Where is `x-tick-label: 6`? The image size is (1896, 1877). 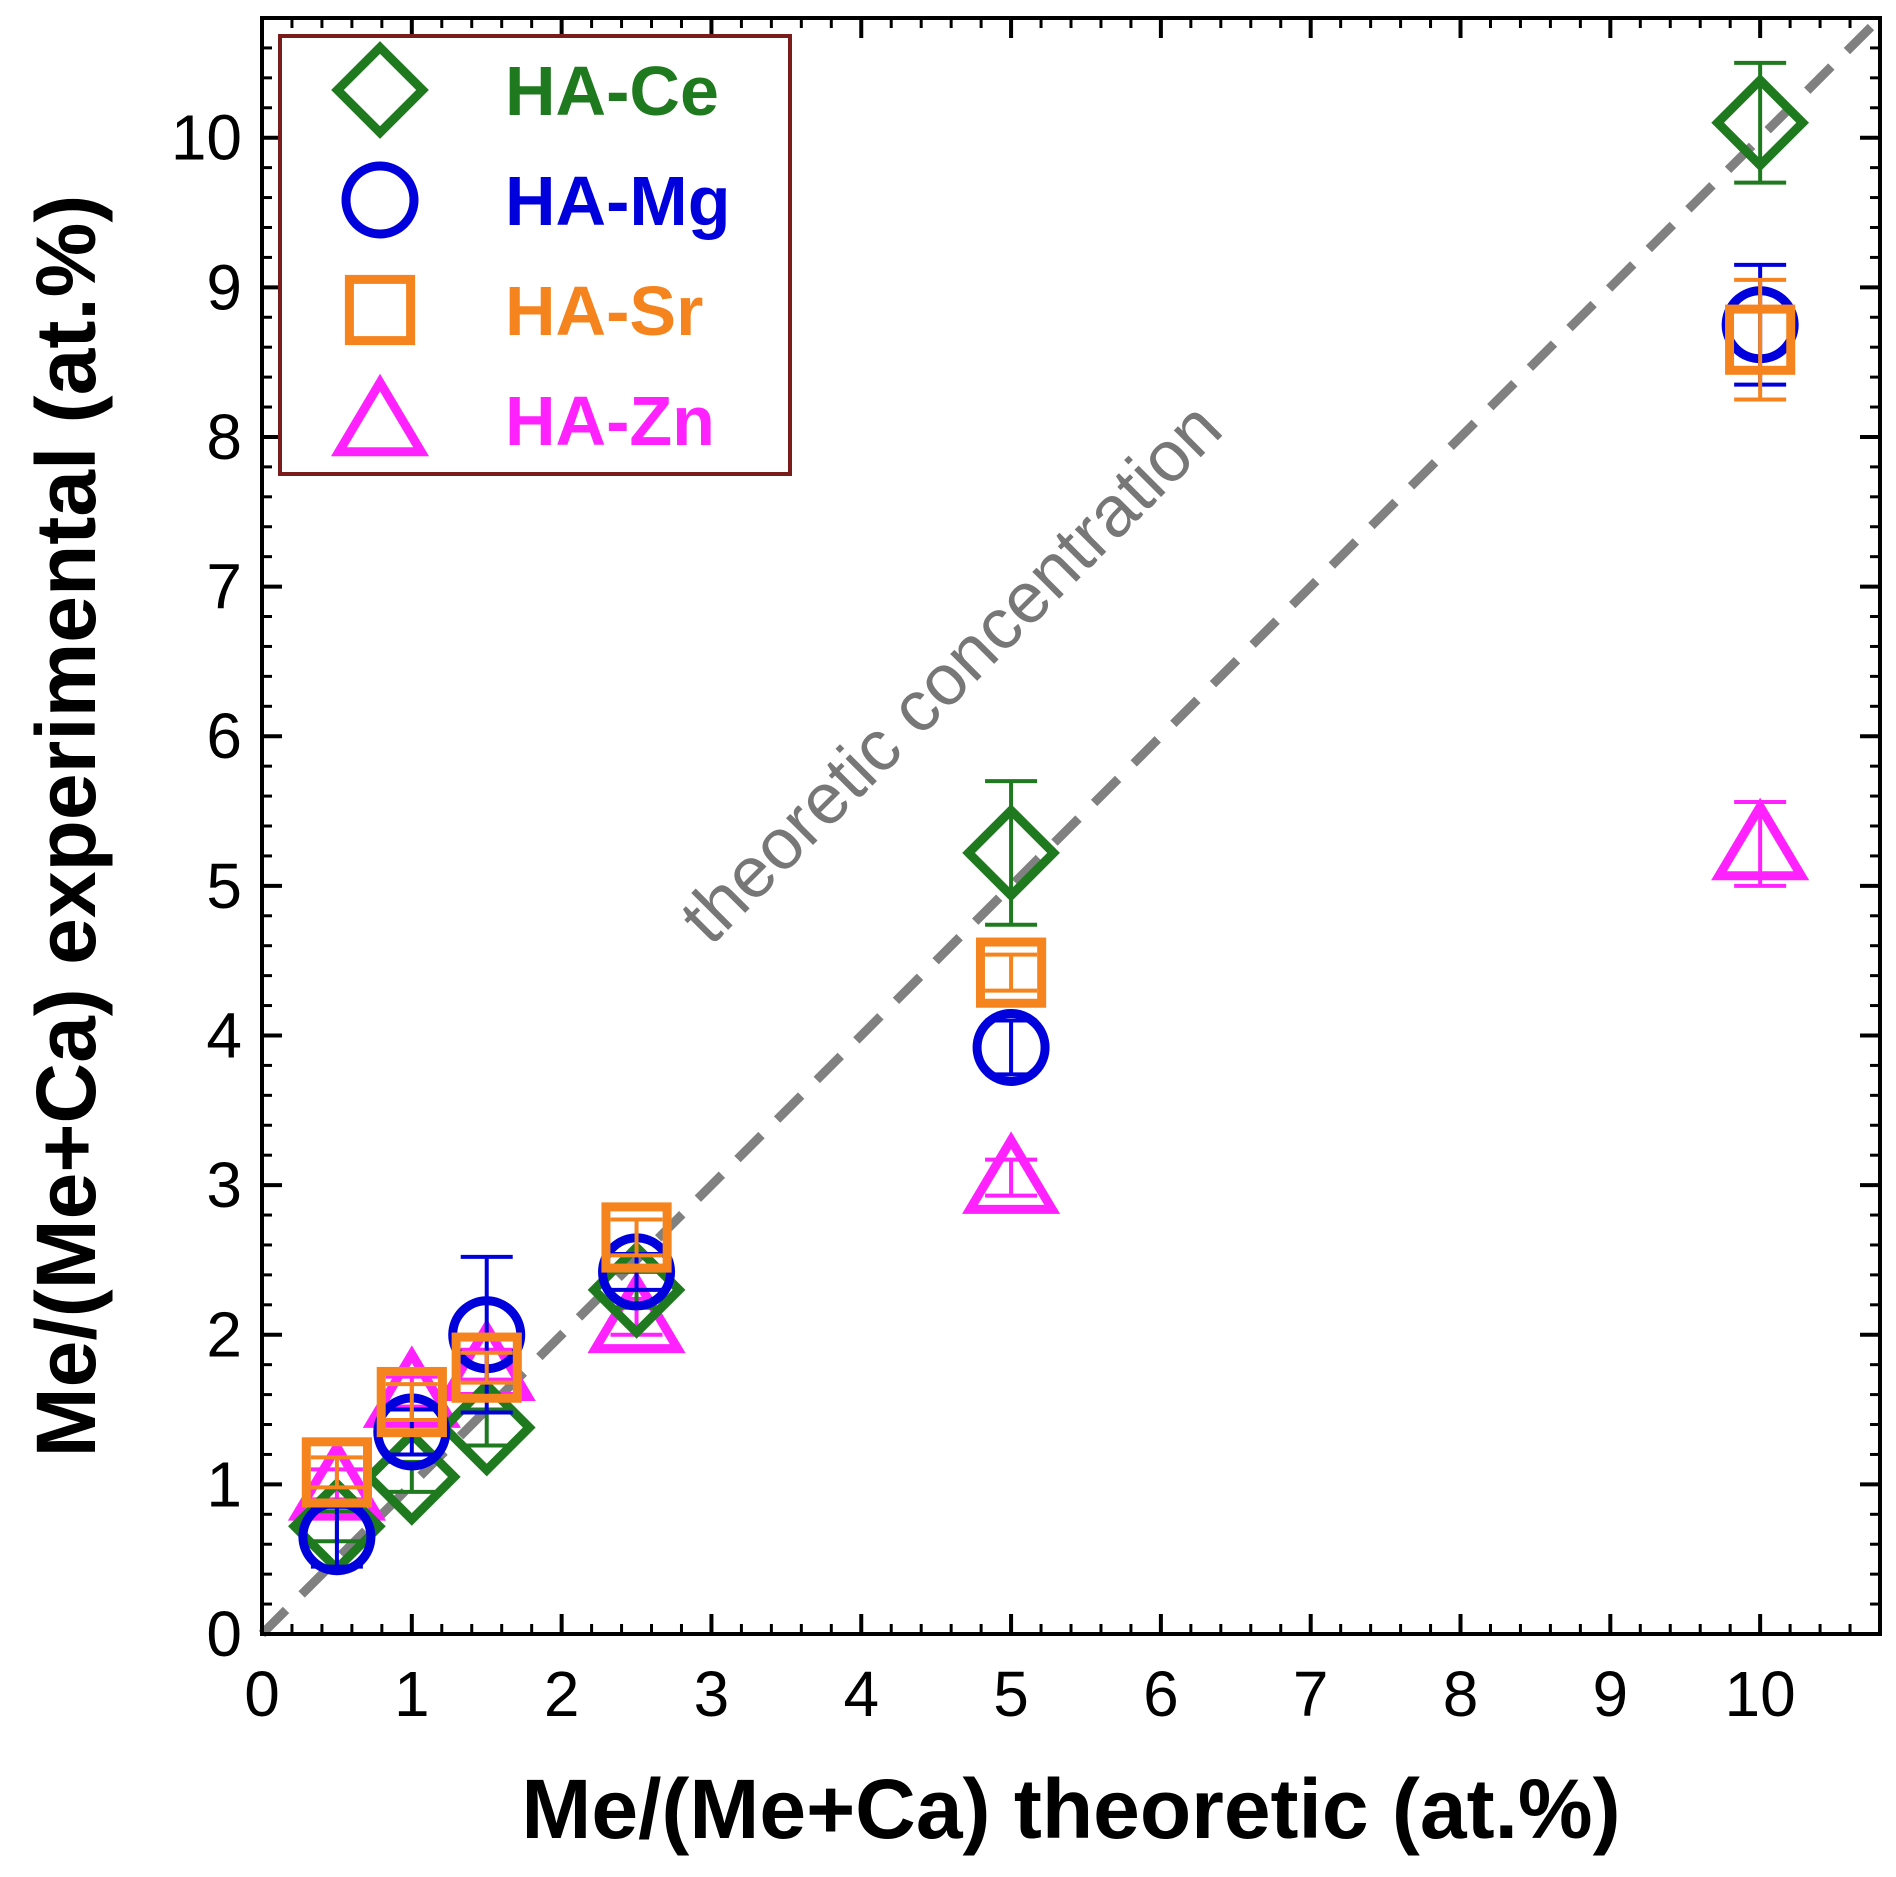 x-tick-label: 6 is located at coordinates (1161, 1694).